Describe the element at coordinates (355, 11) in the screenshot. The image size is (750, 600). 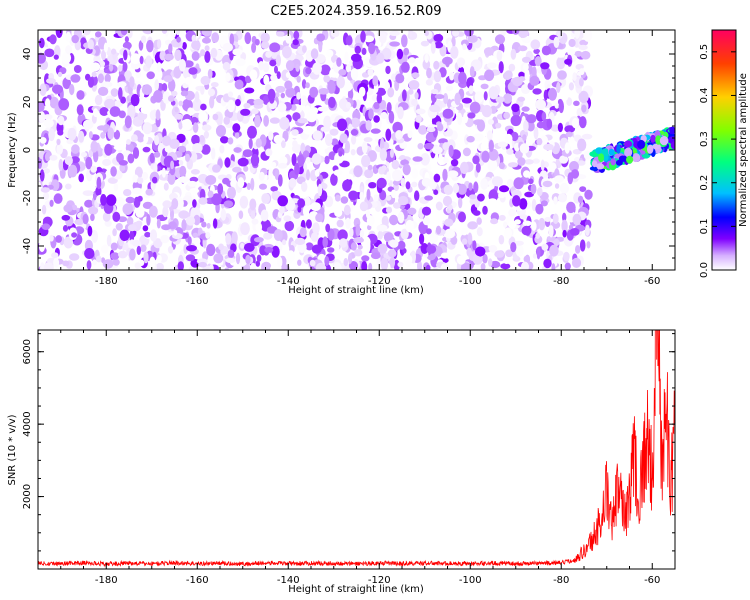
I see `chart-title: C2E5.2024.359.16.52.R09` at that location.